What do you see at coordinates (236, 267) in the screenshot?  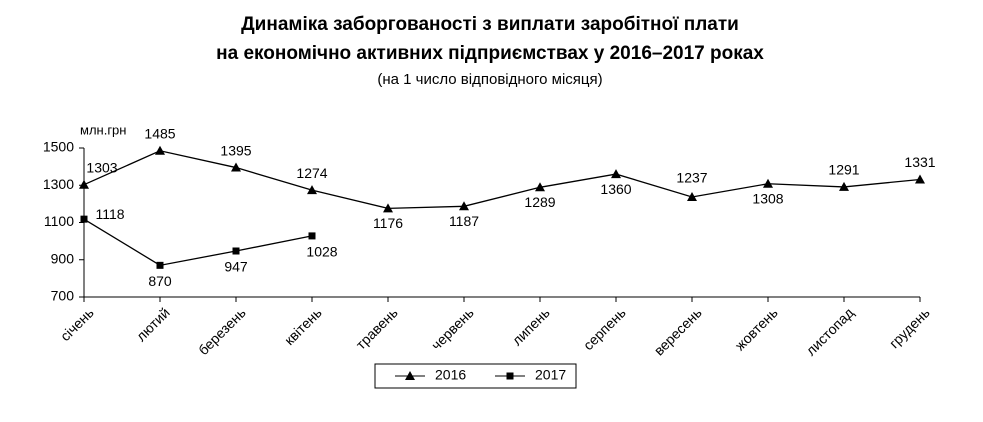 I see `data-label: 947` at bounding box center [236, 267].